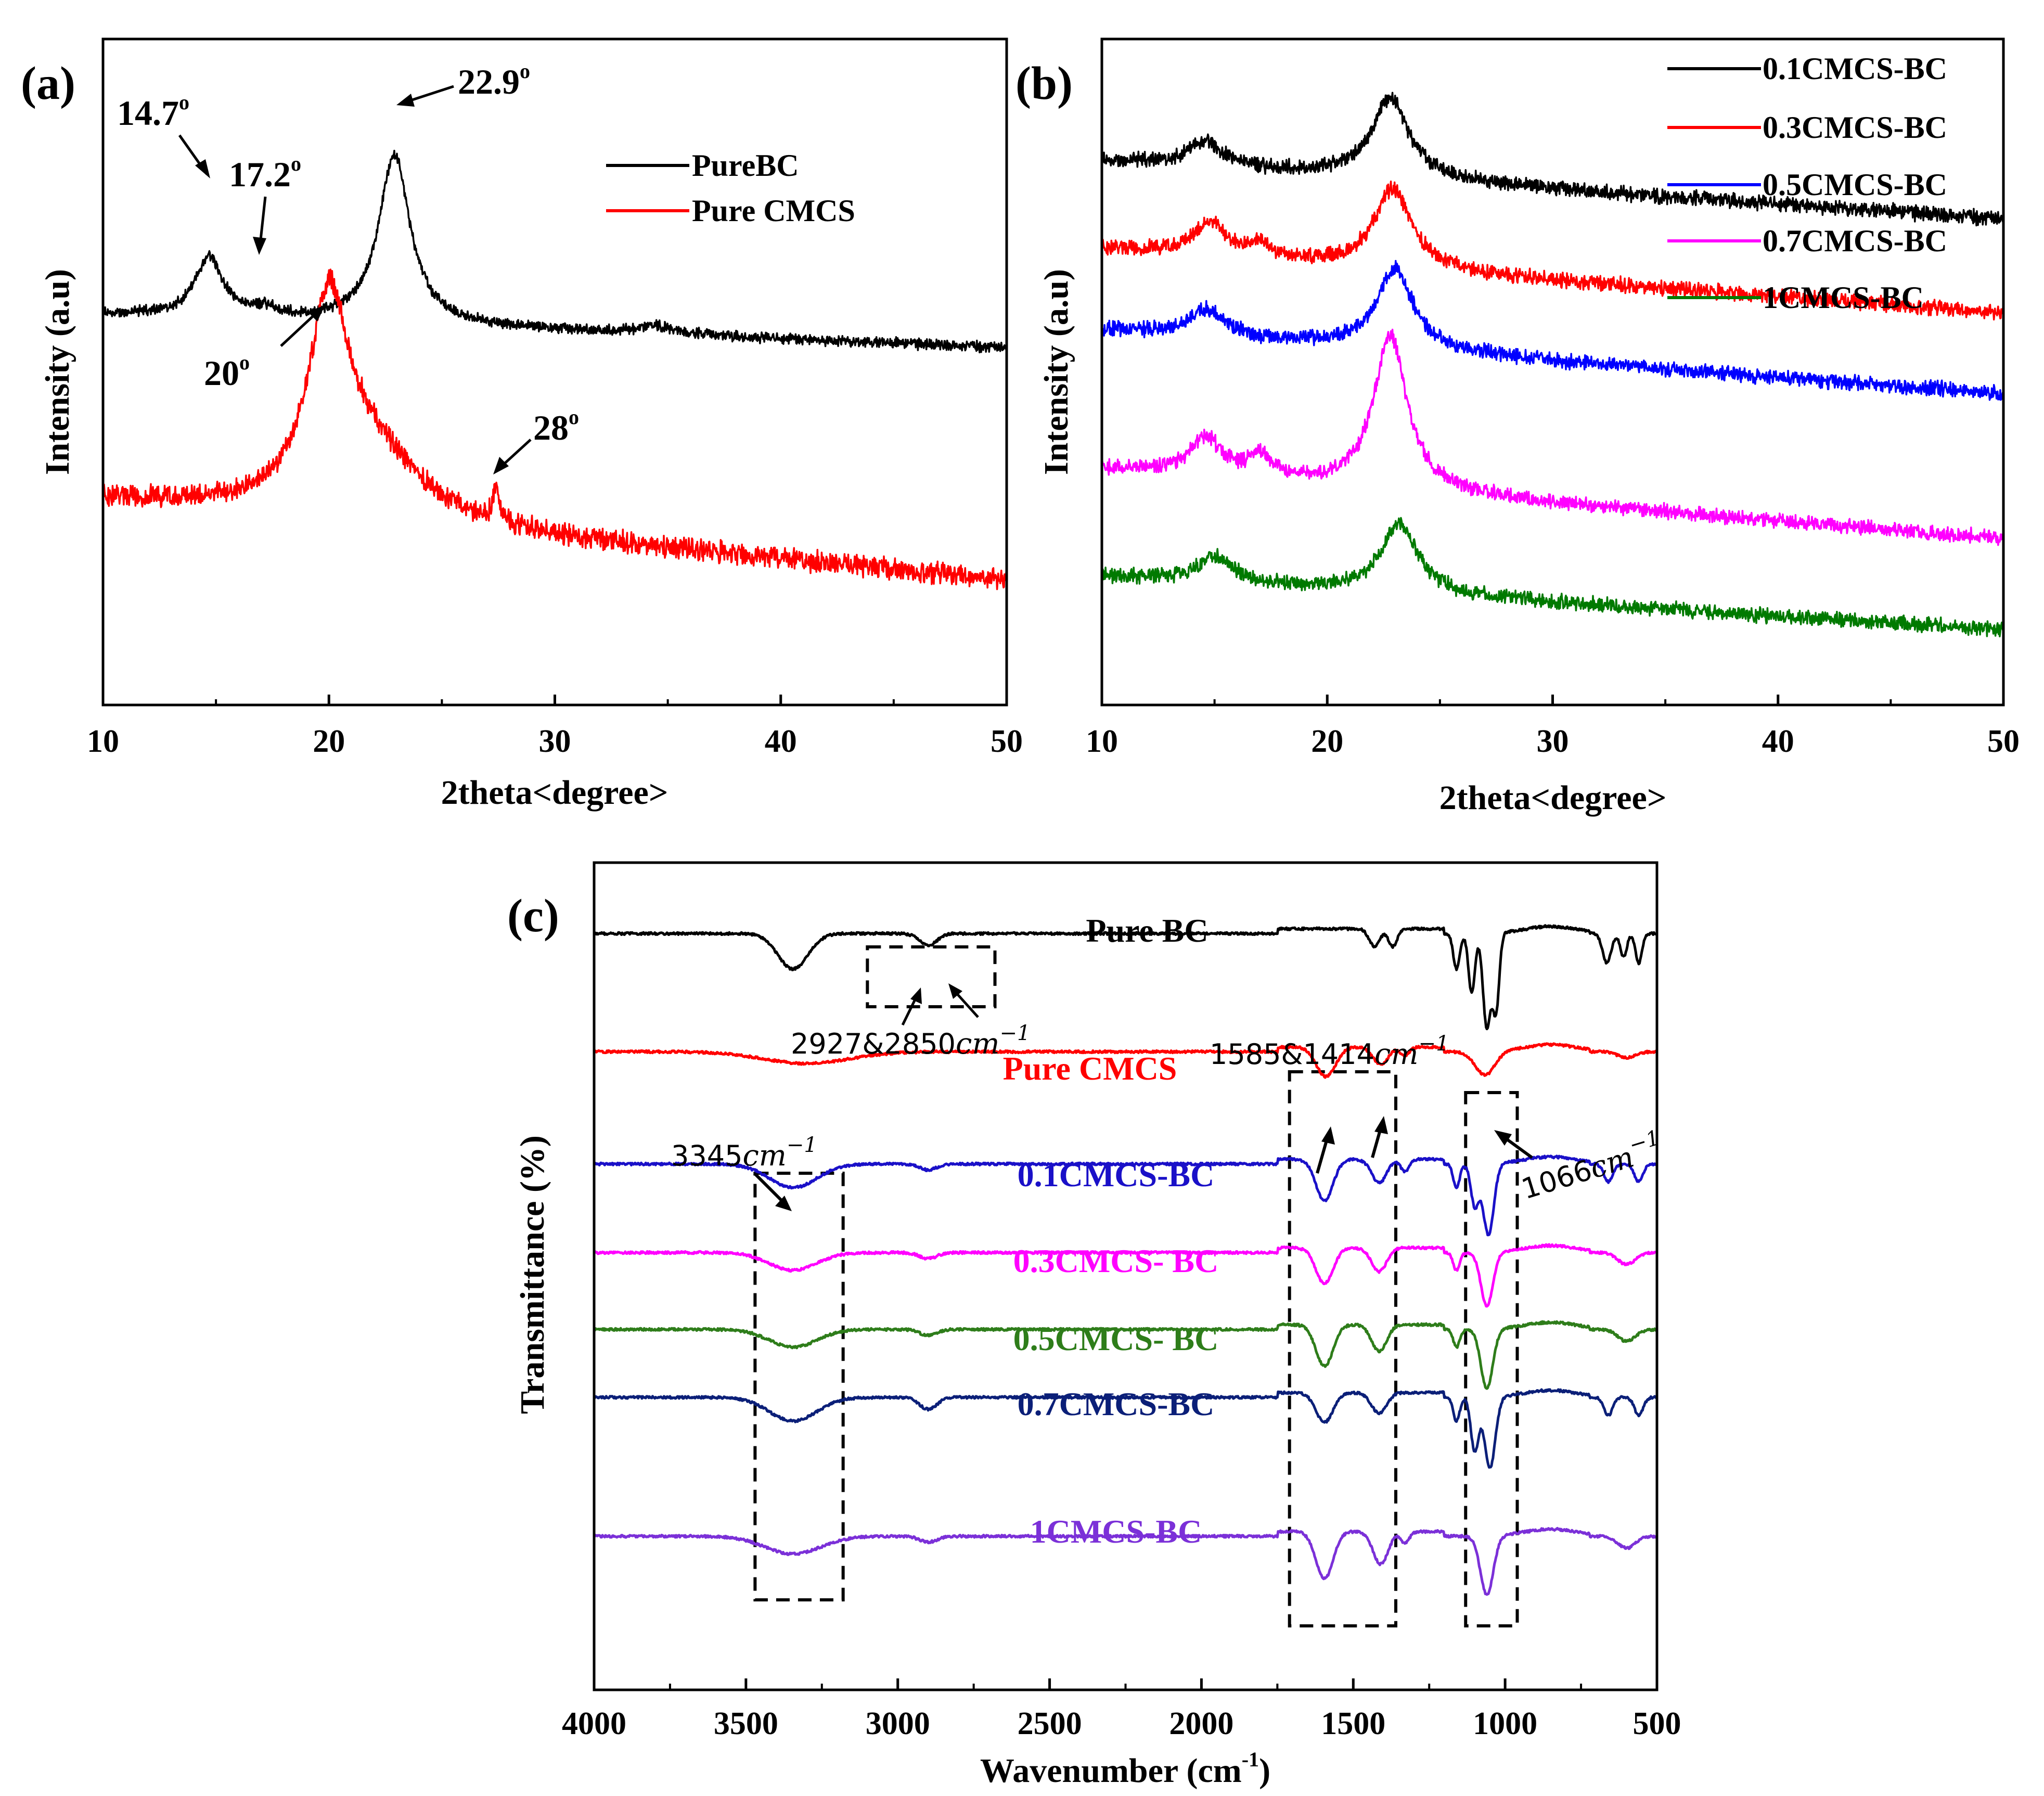 The width and height of the screenshot is (2044, 1796). What do you see at coordinates (1552, 251) in the screenshot?
I see `panel-b-series-0-3cmcs-bc` at bounding box center [1552, 251].